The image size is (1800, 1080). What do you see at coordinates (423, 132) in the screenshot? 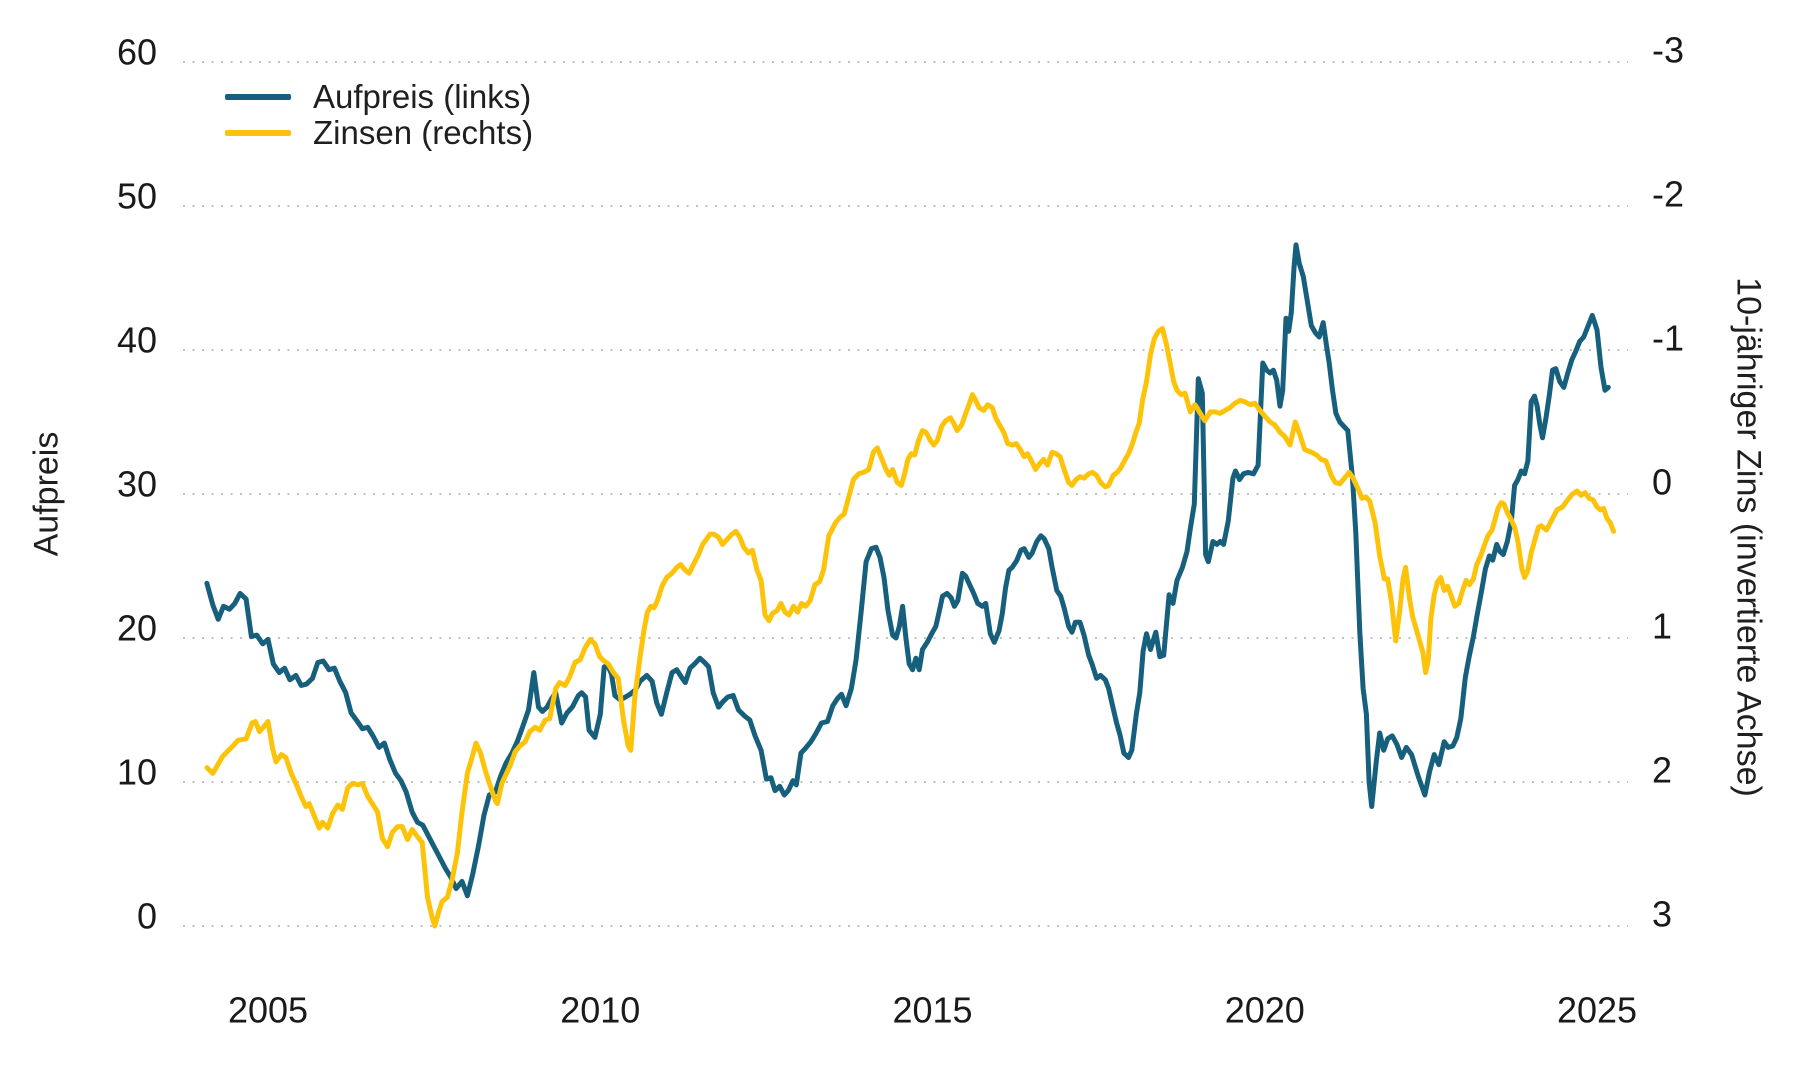
I see `legend-label-zinsen: Zinsen (rechts)` at bounding box center [423, 132].